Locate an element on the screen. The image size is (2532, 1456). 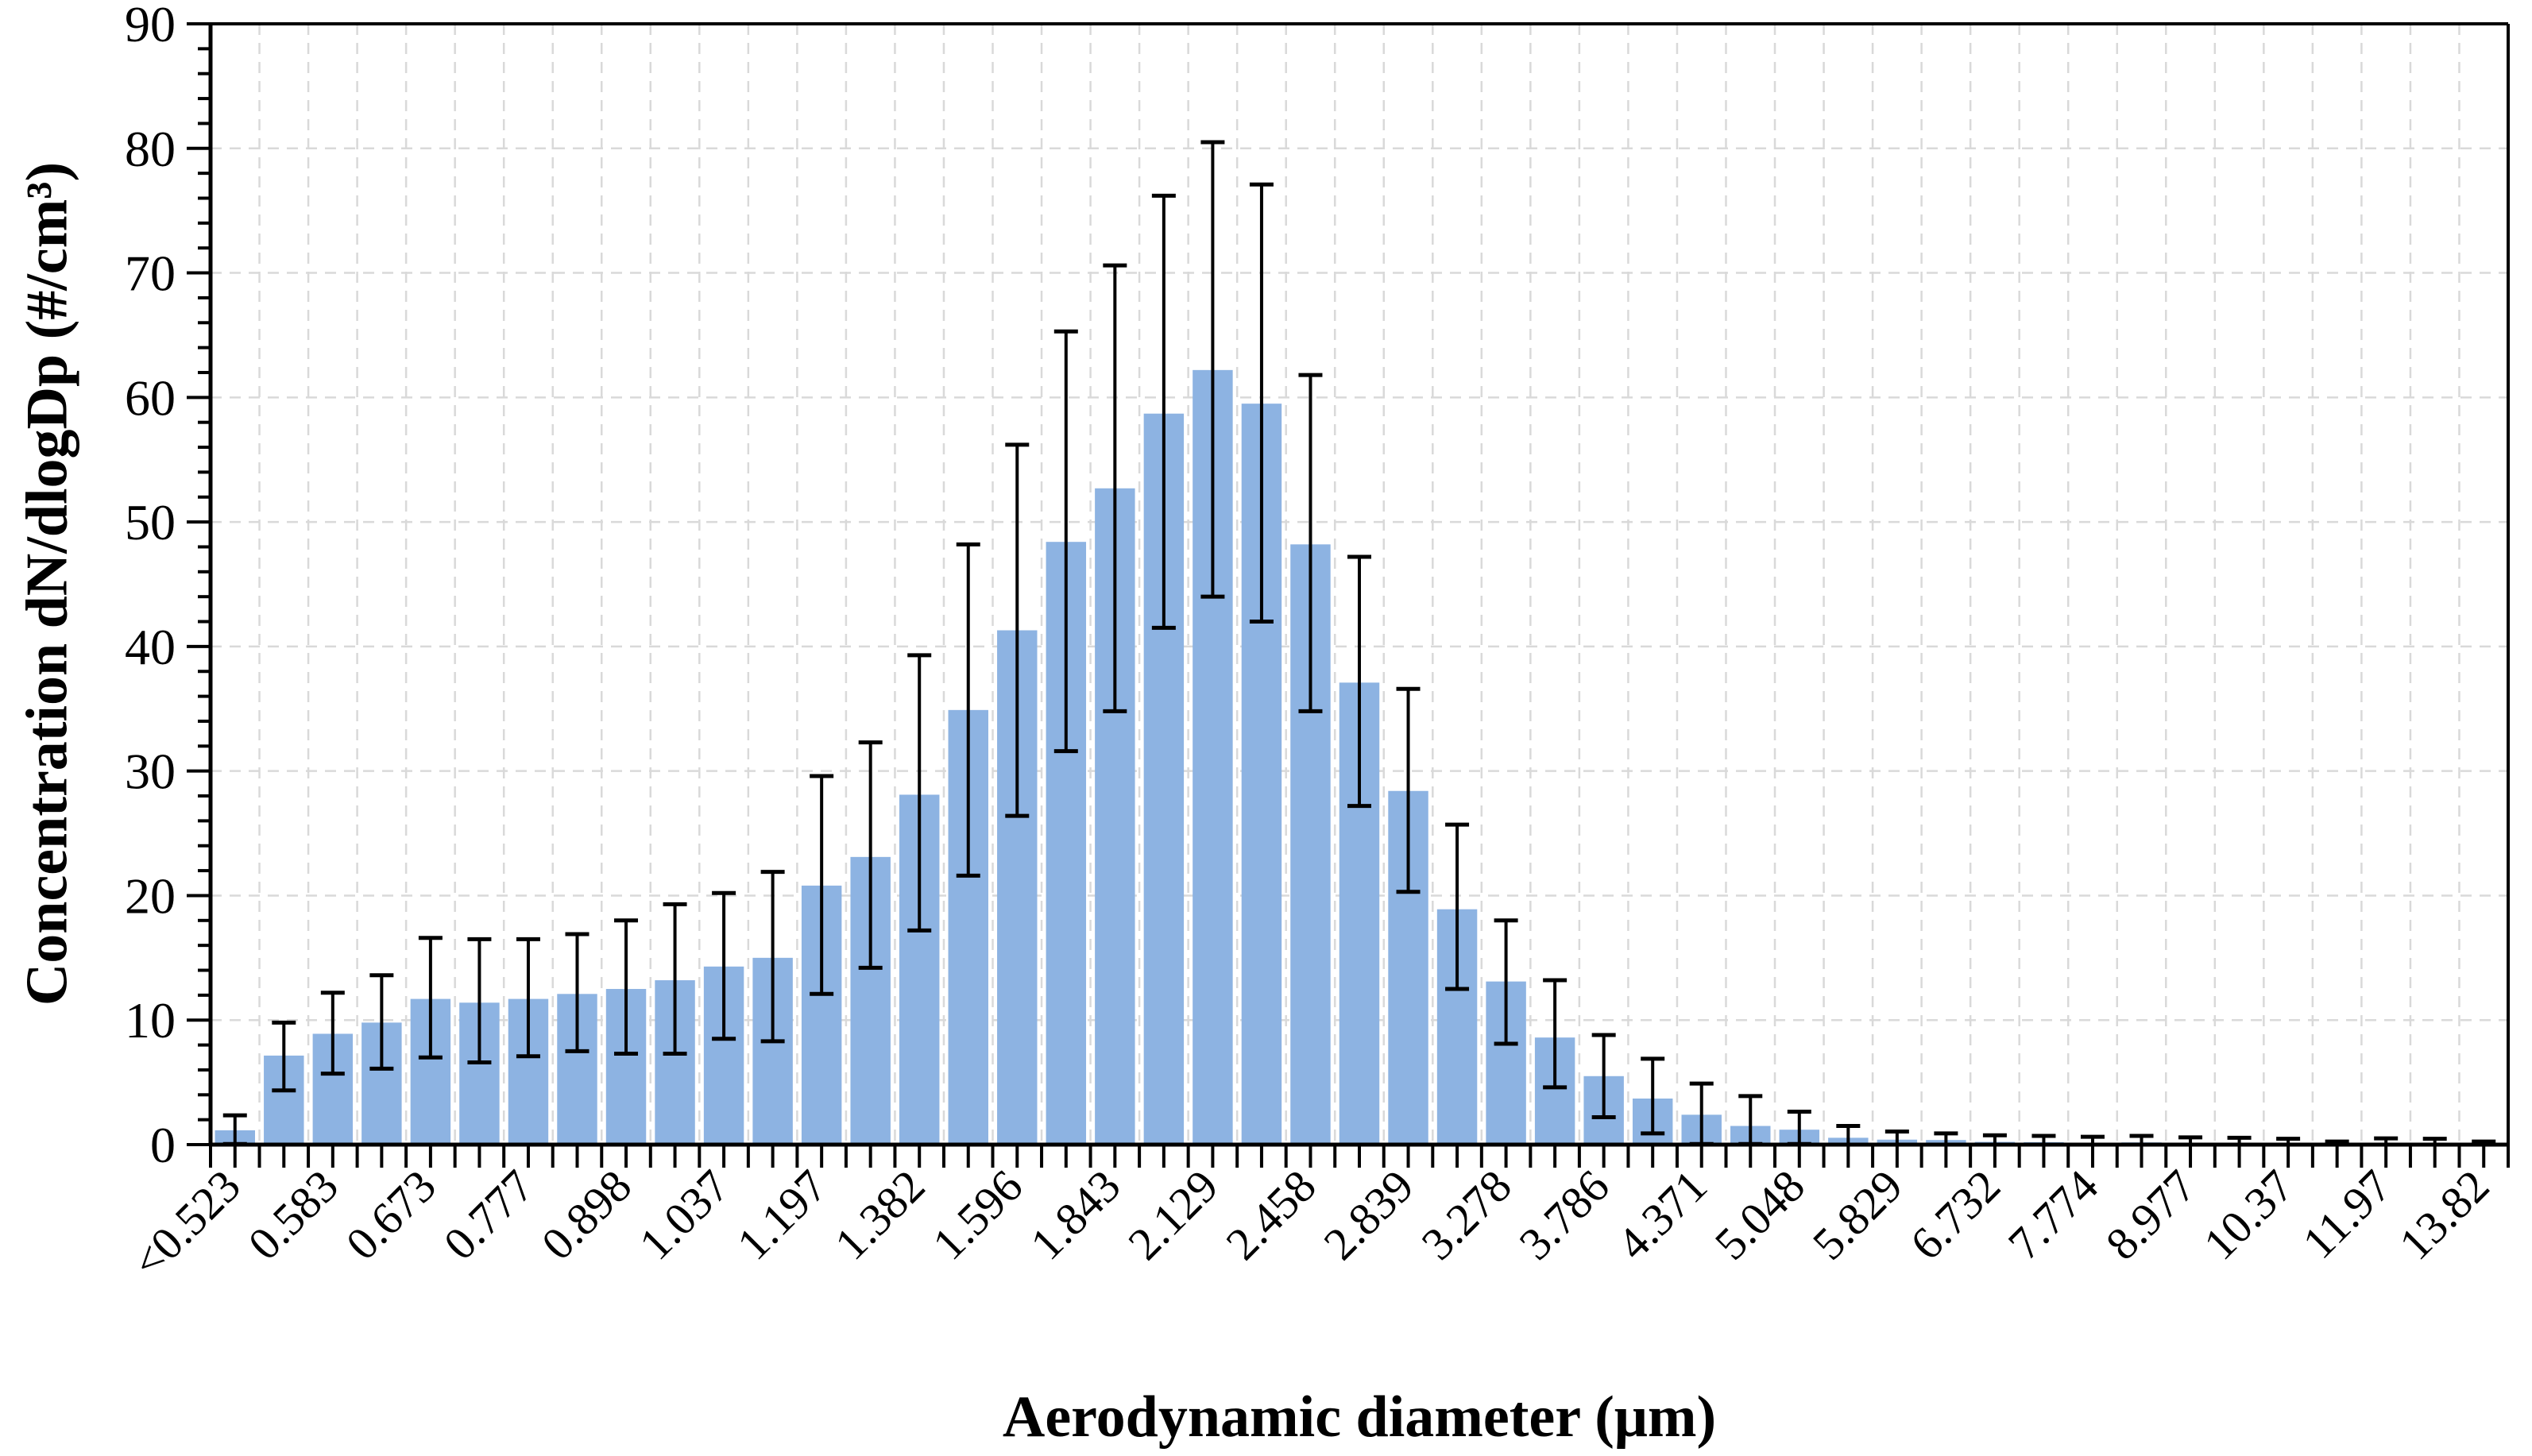
y-tick-label: 90 is located at coordinates (150, 26).